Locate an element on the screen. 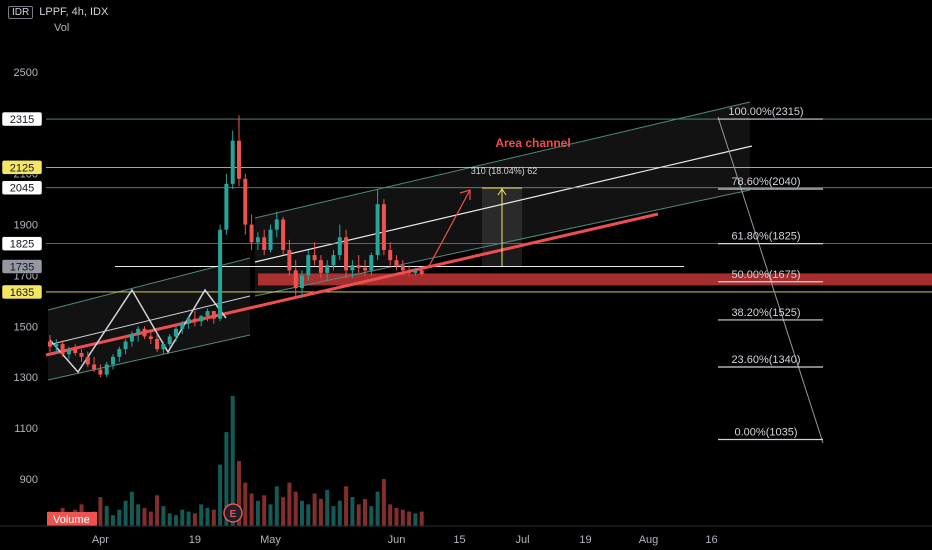  currency-badge: IDR is located at coordinates (21, 12).